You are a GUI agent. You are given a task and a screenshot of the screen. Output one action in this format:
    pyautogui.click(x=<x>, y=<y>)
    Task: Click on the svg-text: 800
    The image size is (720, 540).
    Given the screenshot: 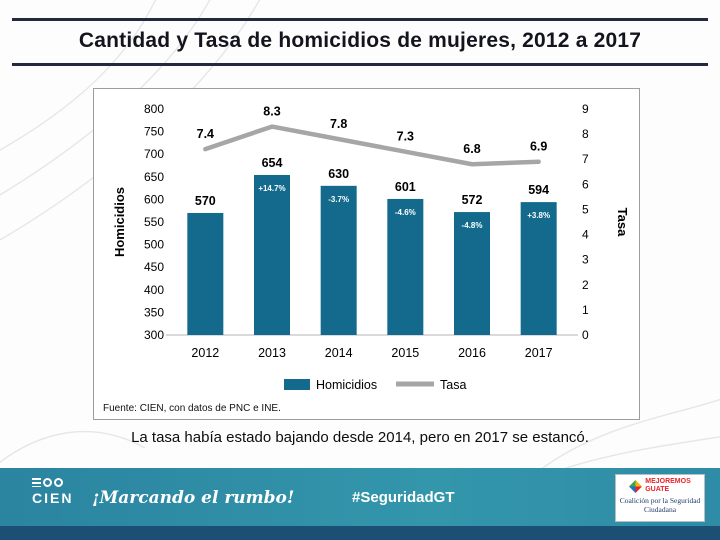 What is the action you would take?
    pyautogui.click(x=154, y=109)
    